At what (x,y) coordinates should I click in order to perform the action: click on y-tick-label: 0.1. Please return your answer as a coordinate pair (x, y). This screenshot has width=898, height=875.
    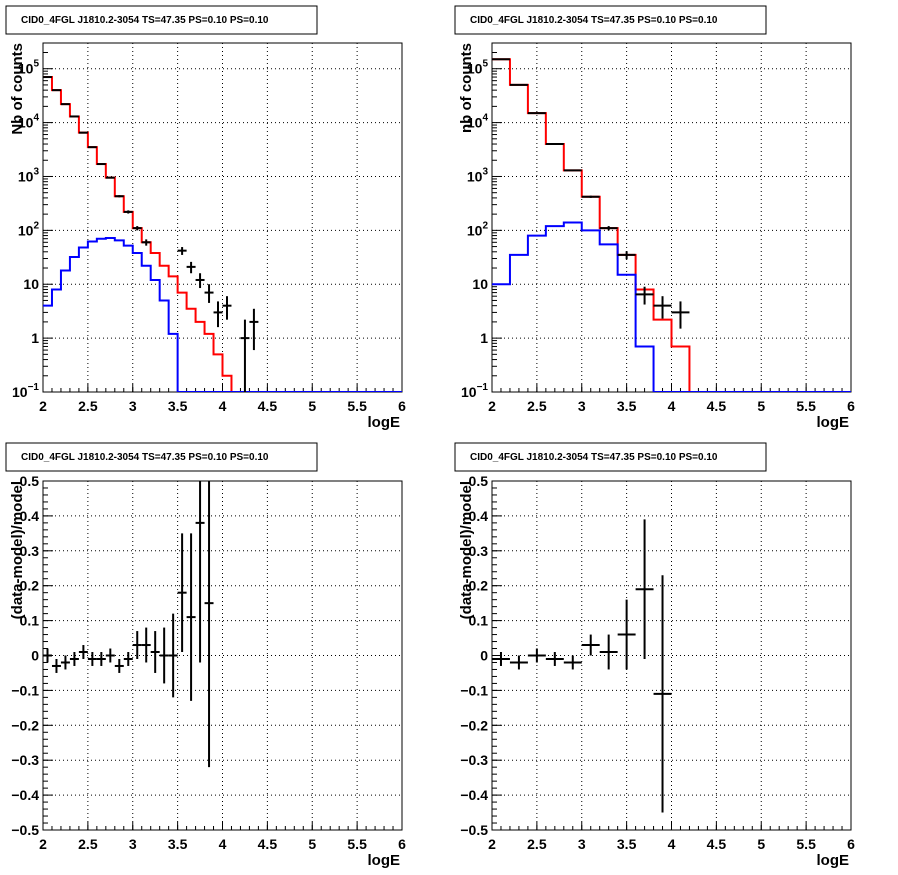
    Looking at the image, I should click on (30, 621).